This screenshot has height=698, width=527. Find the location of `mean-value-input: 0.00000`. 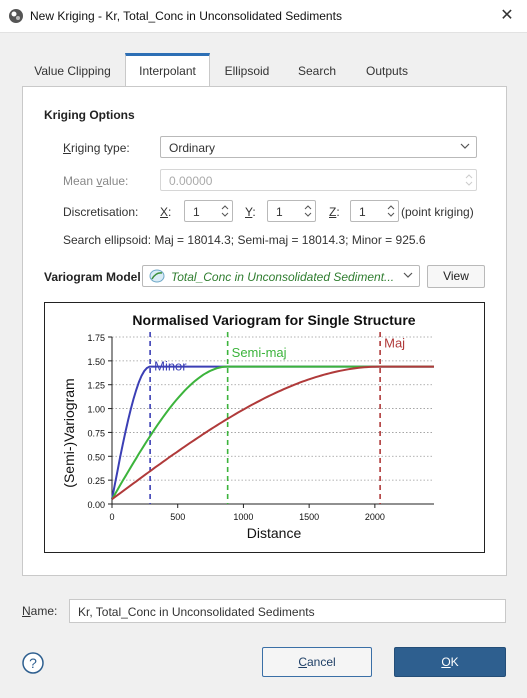

mean-value-input: 0.00000 is located at coordinates (318, 180).